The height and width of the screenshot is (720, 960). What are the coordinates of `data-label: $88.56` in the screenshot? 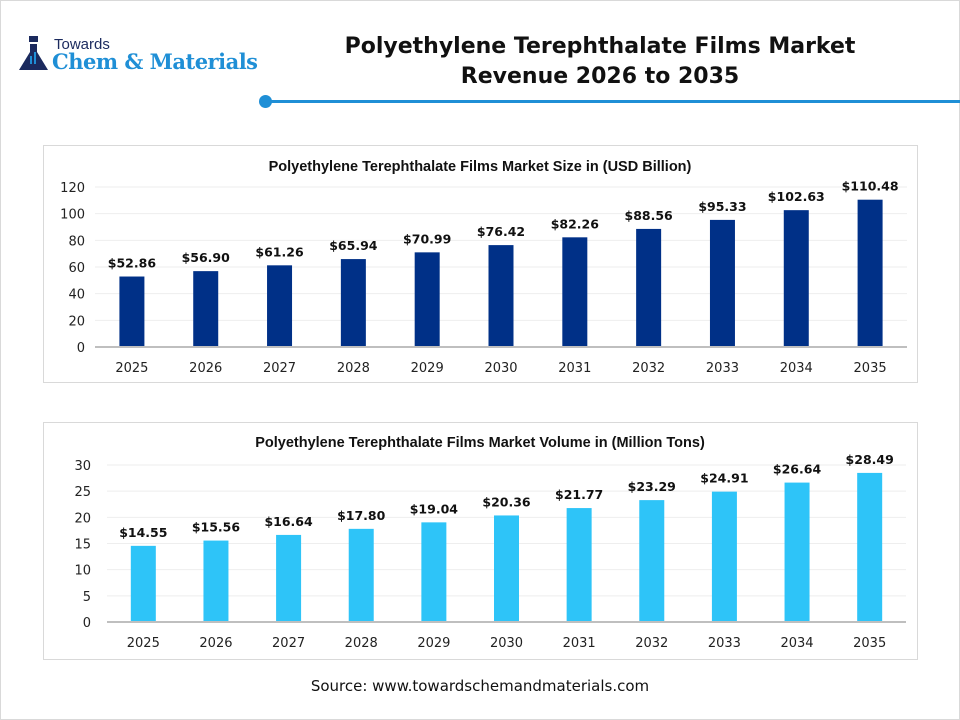 It's located at (649, 215).